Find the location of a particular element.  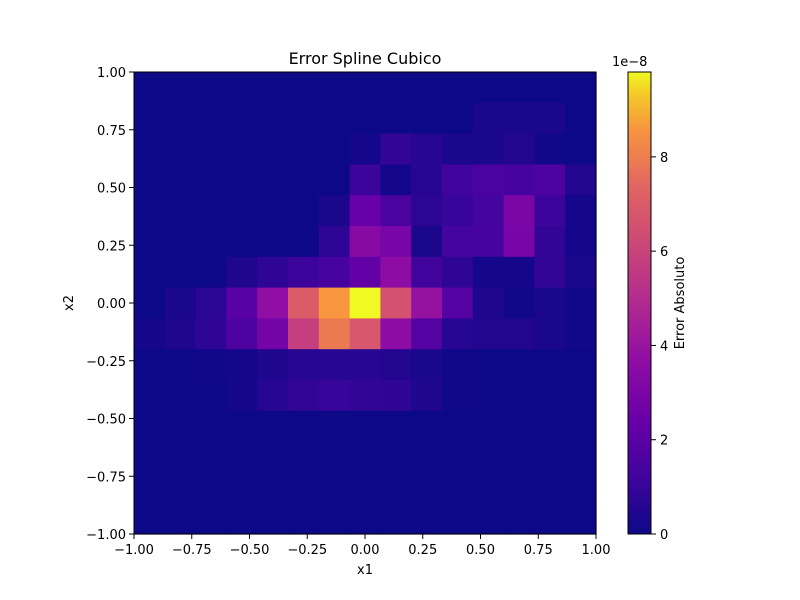

y-axis: −1.00 −0.75 −0.50 −0.25 0.00 0.25 0.50 0.75 1.00 is located at coordinates (110, 304).